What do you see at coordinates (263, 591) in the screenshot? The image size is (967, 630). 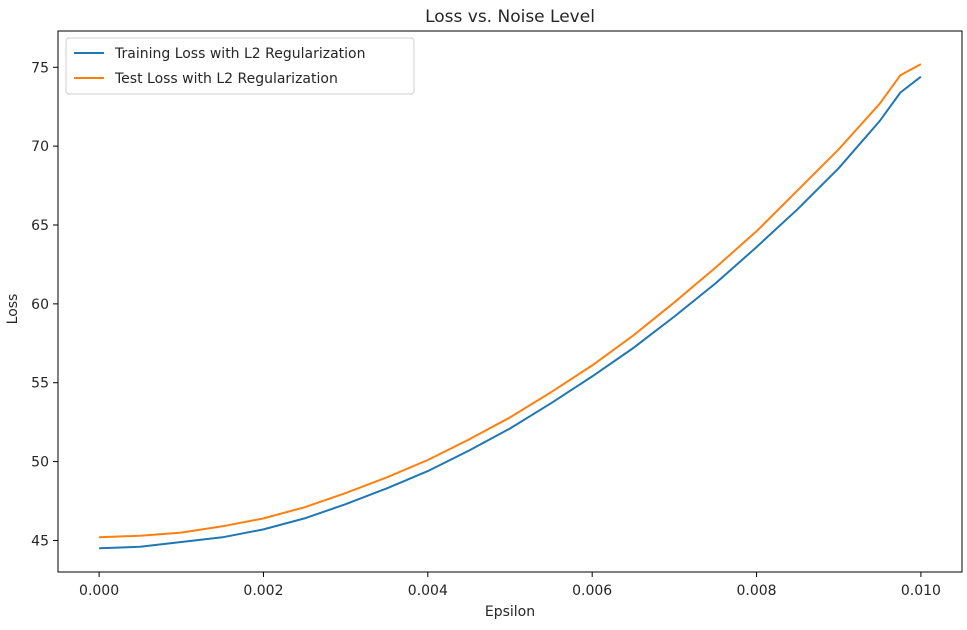 I see `x-tick-label: 0.002` at bounding box center [263, 591].